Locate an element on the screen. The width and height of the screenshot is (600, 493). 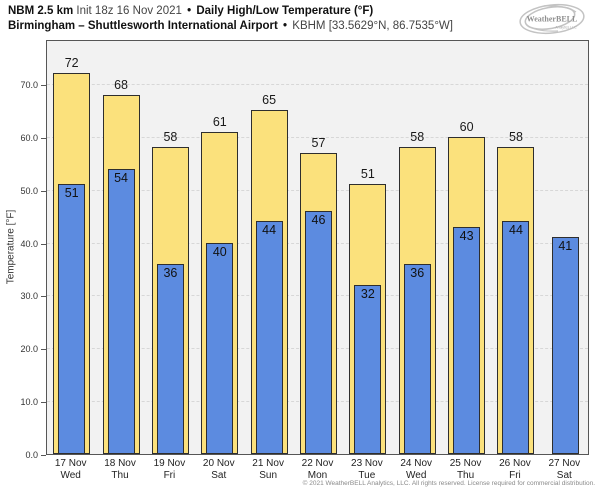
svg-text: Analytics LLC is located at coordinates (566, 28).